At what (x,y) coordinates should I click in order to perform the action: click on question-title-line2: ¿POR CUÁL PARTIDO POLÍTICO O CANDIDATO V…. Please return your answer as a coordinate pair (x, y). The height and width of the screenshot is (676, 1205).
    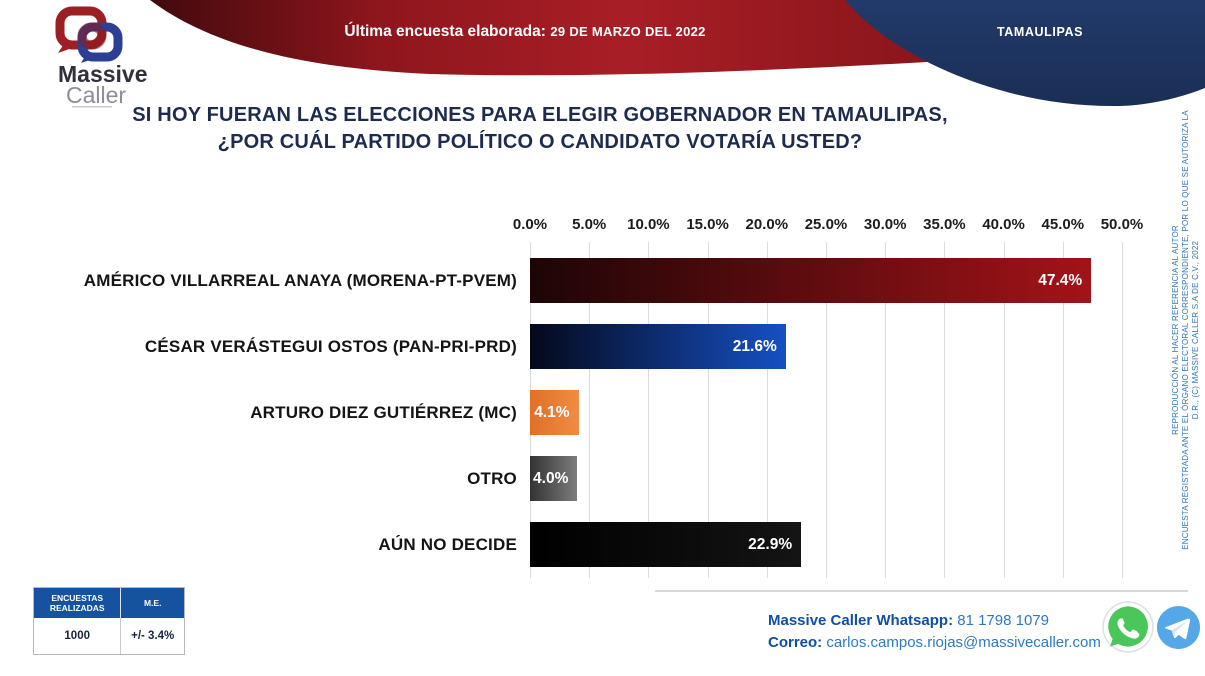
    Looking at the image, I should click on (540, 142).